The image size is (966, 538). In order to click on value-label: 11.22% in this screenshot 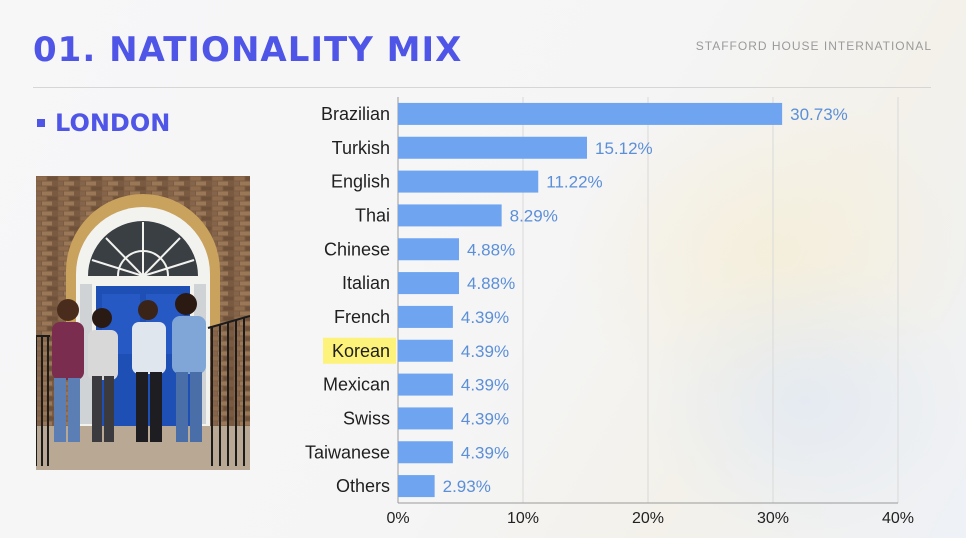, I will do `click(574, 182)`.